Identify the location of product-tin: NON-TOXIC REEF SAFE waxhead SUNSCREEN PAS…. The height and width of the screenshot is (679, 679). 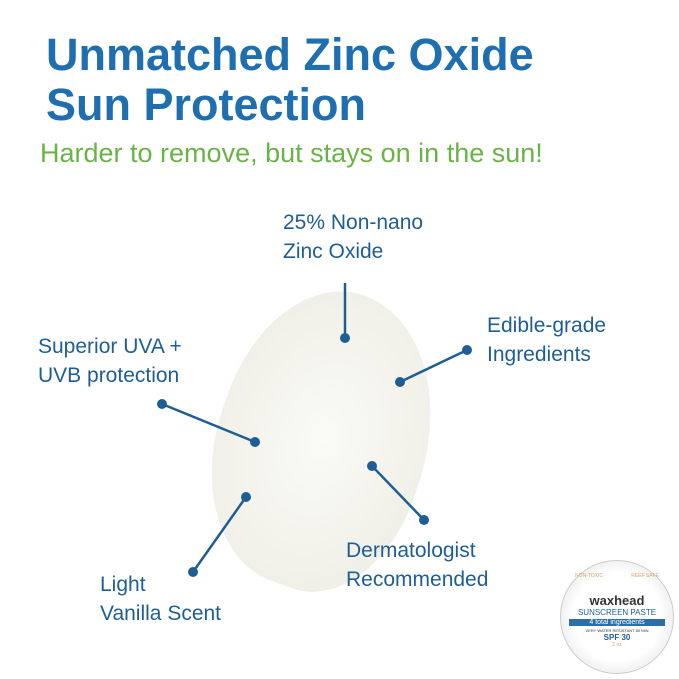
(617, 617).